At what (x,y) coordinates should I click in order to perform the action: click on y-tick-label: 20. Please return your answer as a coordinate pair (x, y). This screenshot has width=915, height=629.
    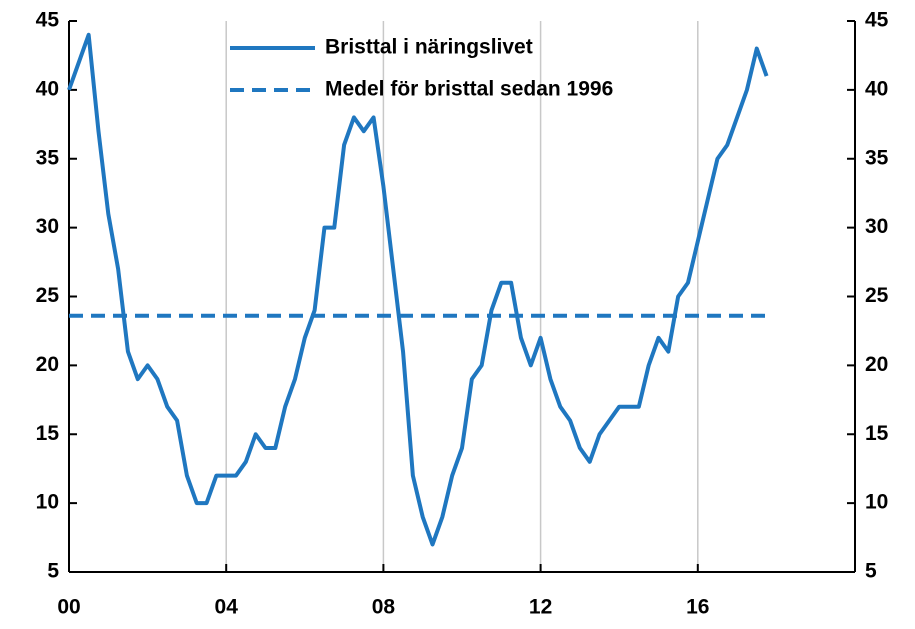
    Looking at the image, I should click on (47, 364).